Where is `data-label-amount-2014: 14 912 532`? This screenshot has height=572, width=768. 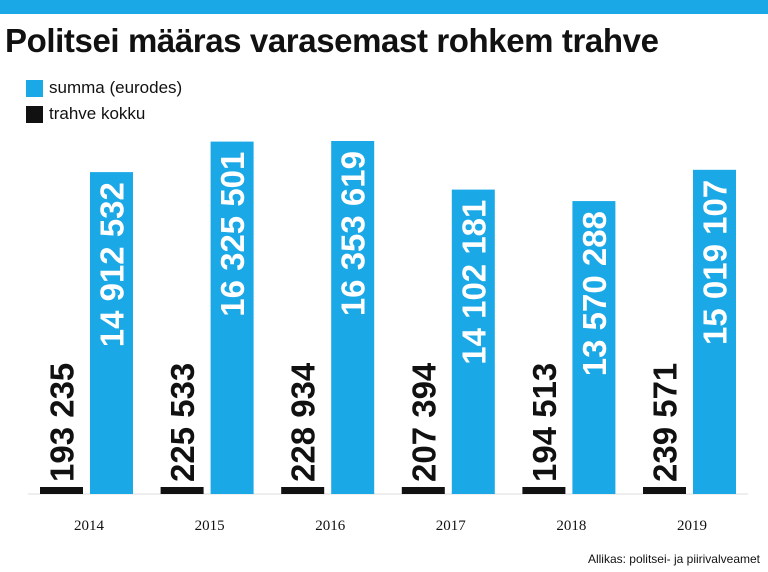
data-label-amount-2014: 14 912 532 is located at coordinates (112, 264).